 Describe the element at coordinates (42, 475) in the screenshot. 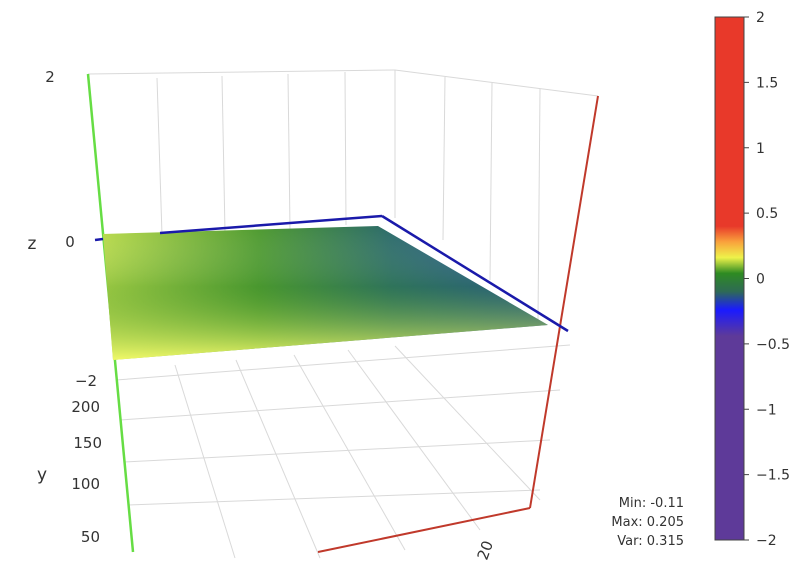

I see `y-axis-title: y` at that location.